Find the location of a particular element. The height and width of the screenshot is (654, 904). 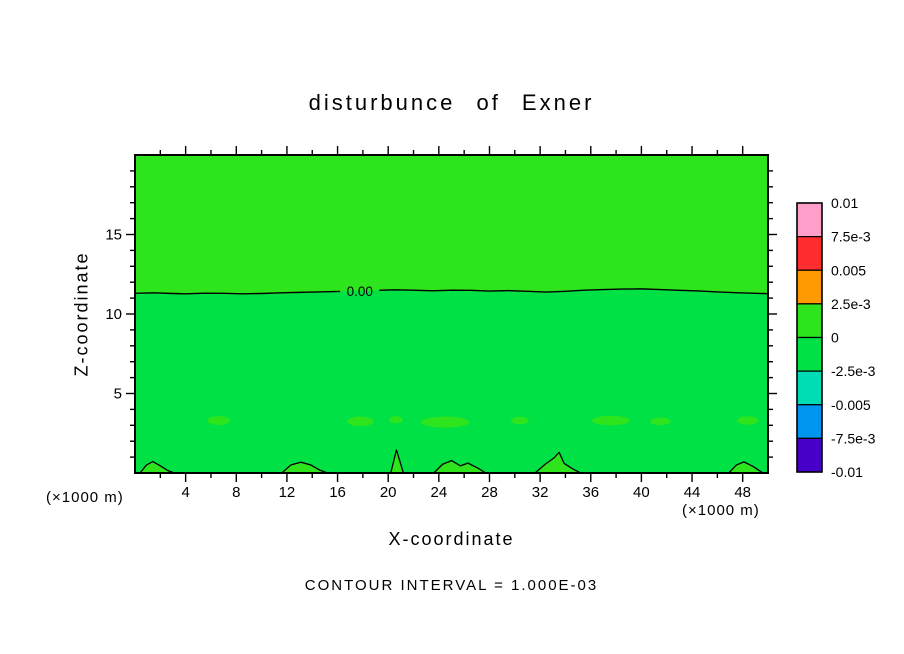

x-tick-label: 28 is located at coordinates (489, 492).